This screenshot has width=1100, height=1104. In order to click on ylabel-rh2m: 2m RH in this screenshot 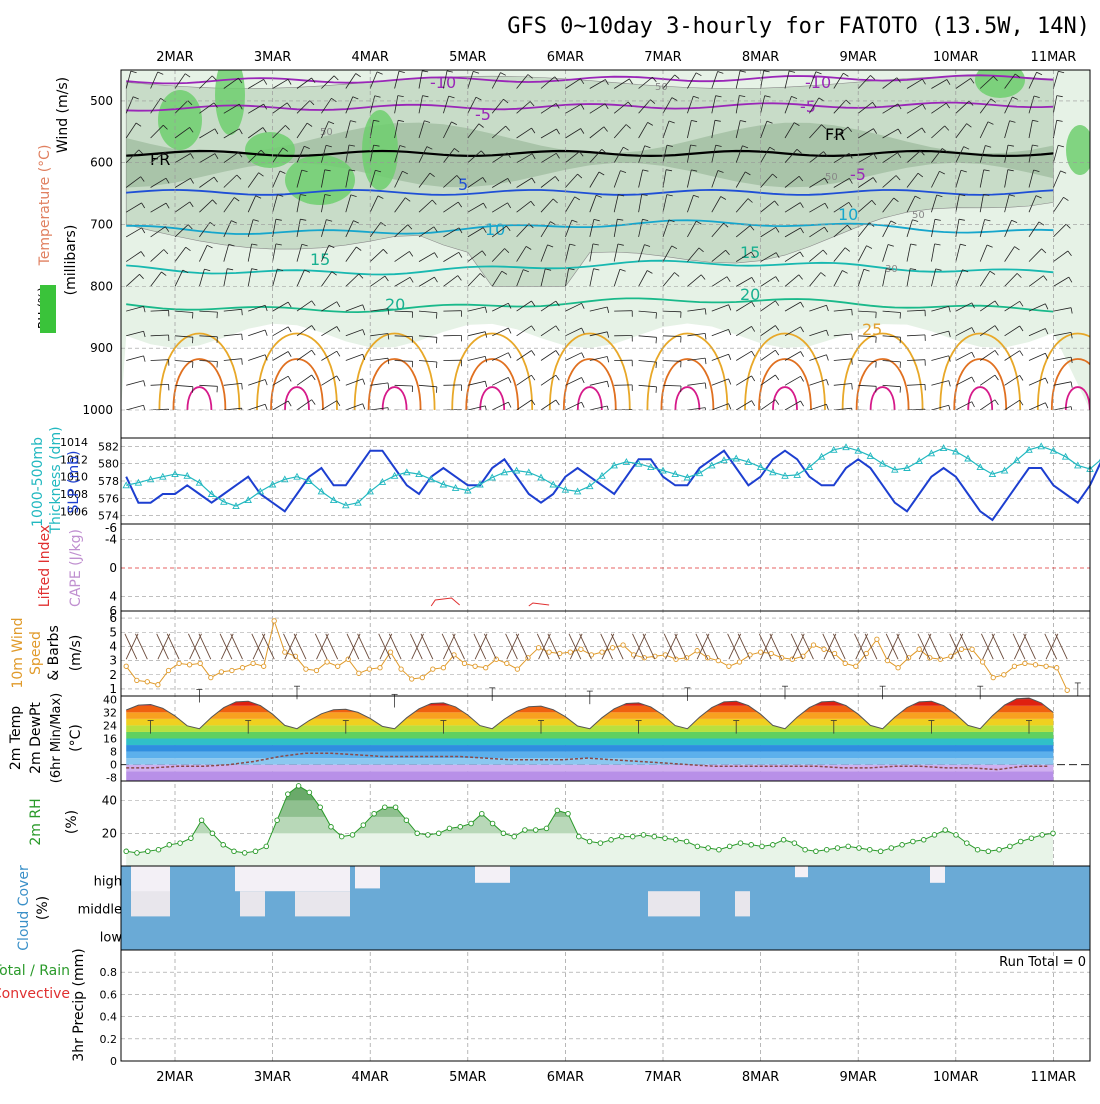, I will do `click(36, 821)`.